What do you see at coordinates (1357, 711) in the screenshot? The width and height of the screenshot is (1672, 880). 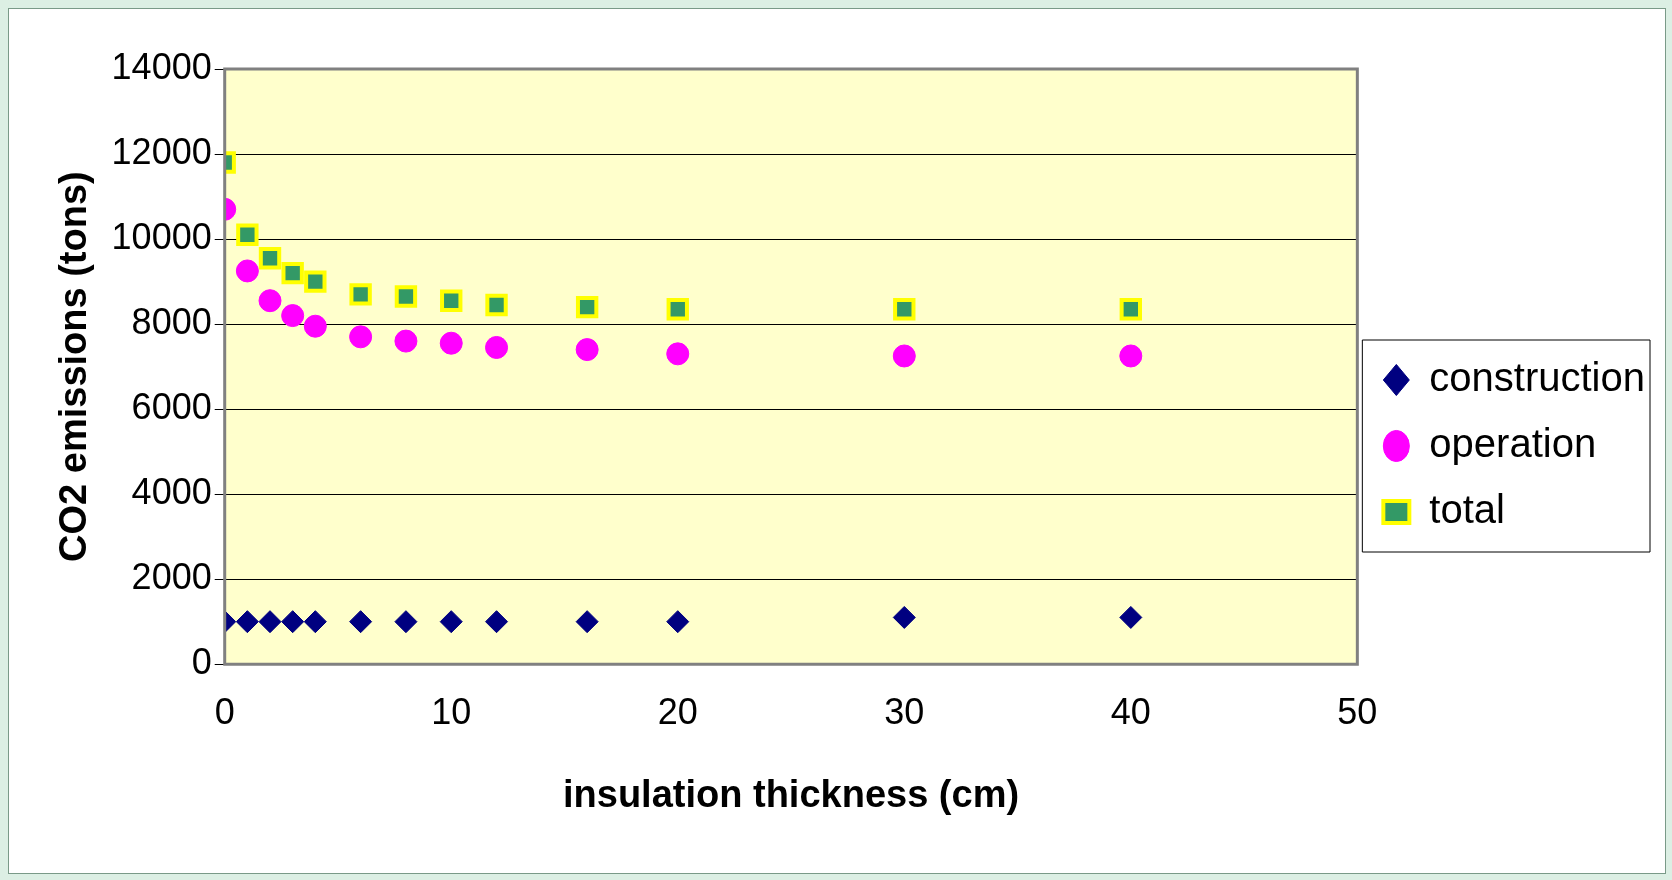 I see `x-tick-label: 50` at bounding box center [1357, 711].